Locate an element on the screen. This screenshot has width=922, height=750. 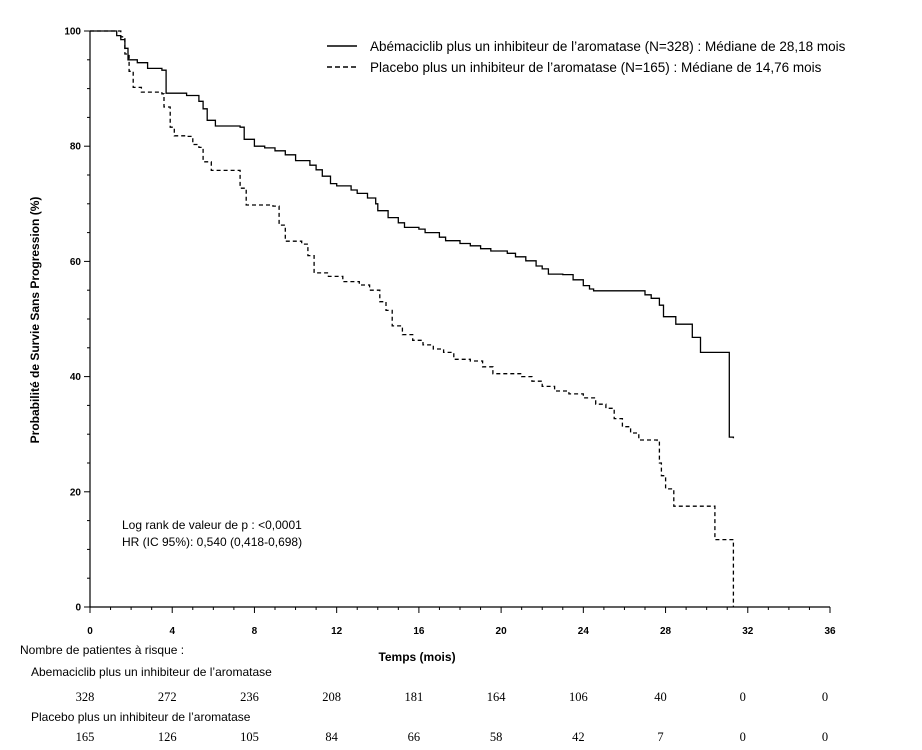
risk-count-abemaciclib: 272 is located at coordinates (167, 697).